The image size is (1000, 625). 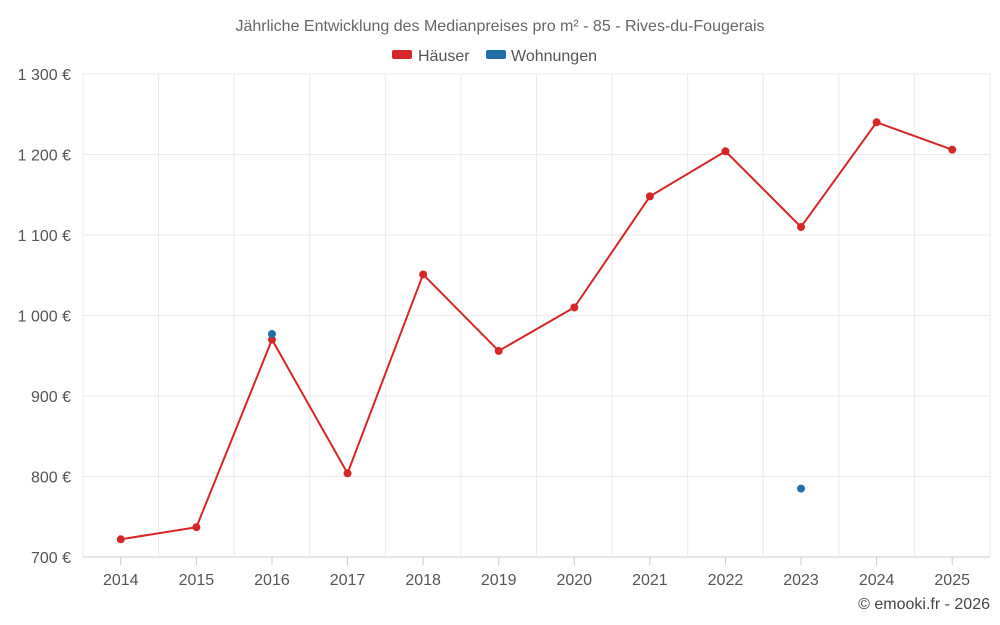 I want to click on x-tick-label: 2021, so click(x=650, y=580).